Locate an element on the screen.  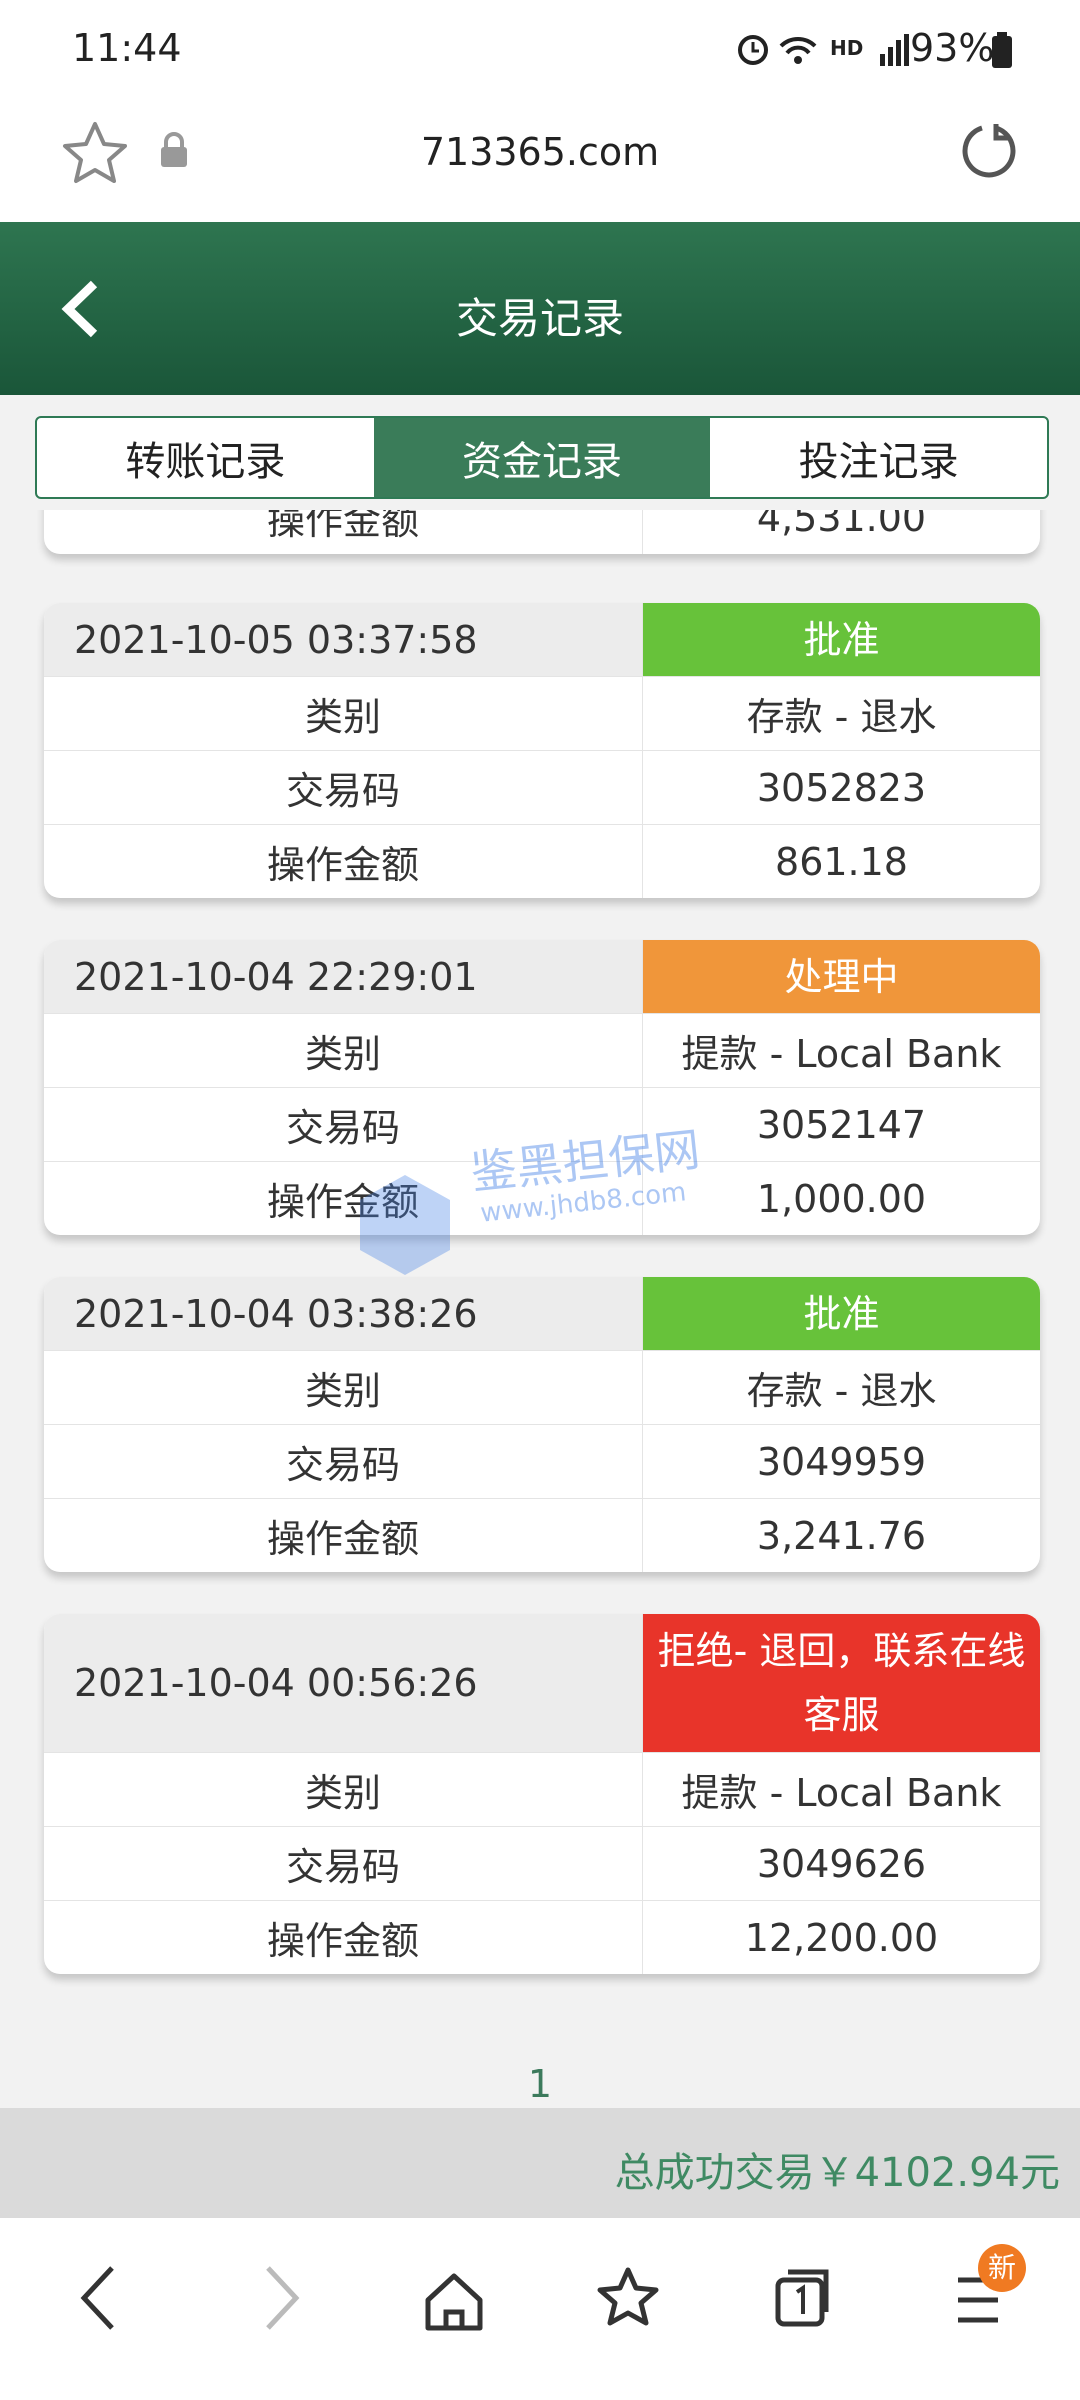
row-value: 3,241.76 is located at coordinates (841, 1535).